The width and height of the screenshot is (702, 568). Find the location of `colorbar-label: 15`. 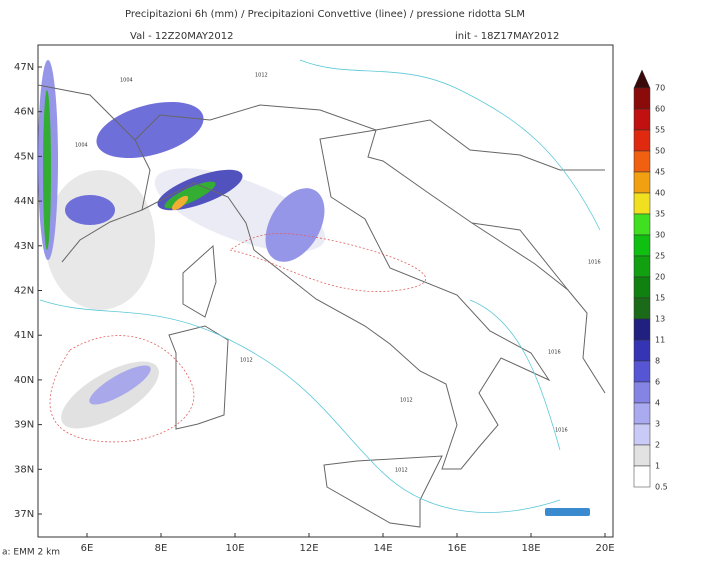

colorbar-label: 15 is located at coordinates (660, 298).